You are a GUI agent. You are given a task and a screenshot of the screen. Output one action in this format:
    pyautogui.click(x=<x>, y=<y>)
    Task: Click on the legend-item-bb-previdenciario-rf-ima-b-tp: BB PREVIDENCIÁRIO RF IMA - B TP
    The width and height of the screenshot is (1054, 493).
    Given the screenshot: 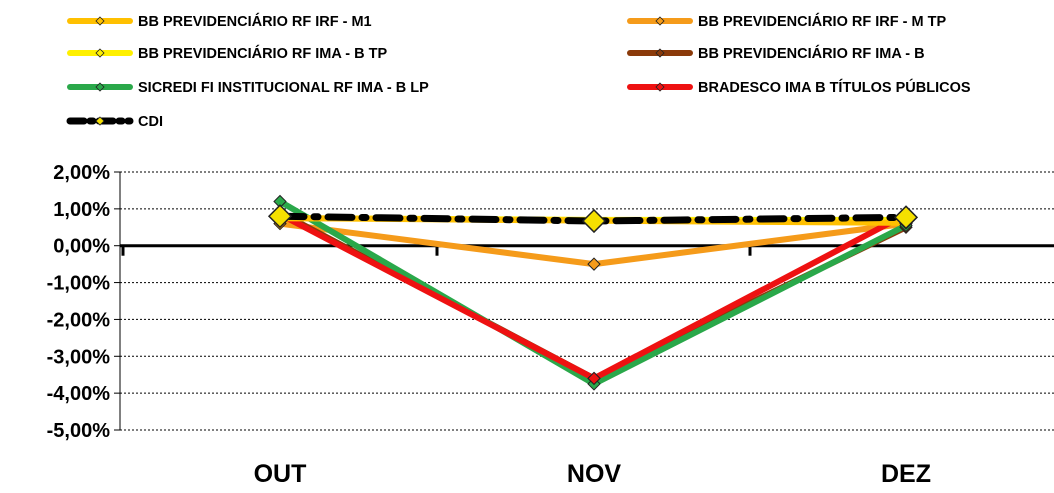 What is the action you would take?
    pyautogui.click(x=227, y=53)
    